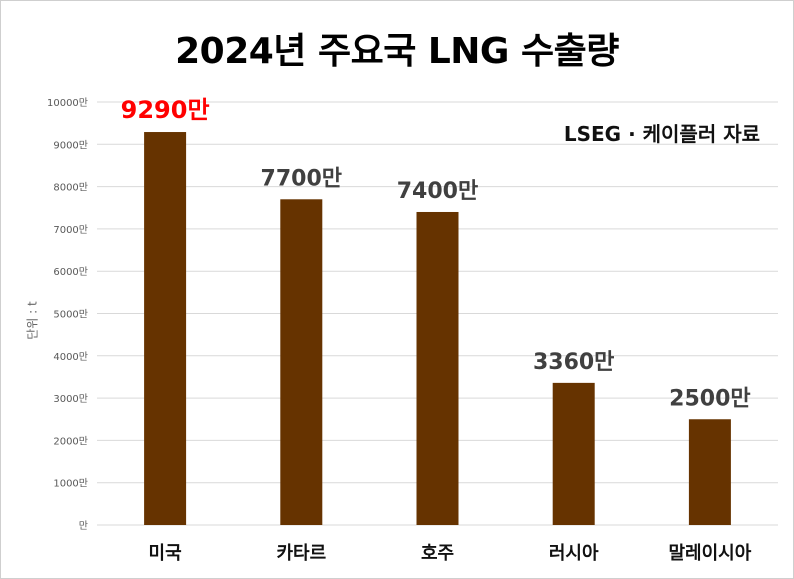 The width and height of the screenshot is (794, 579). Describe the element at coordinates (661, 134) in the screenshot. I see `source-note: LSEG · 케이플러 자료` at that location.